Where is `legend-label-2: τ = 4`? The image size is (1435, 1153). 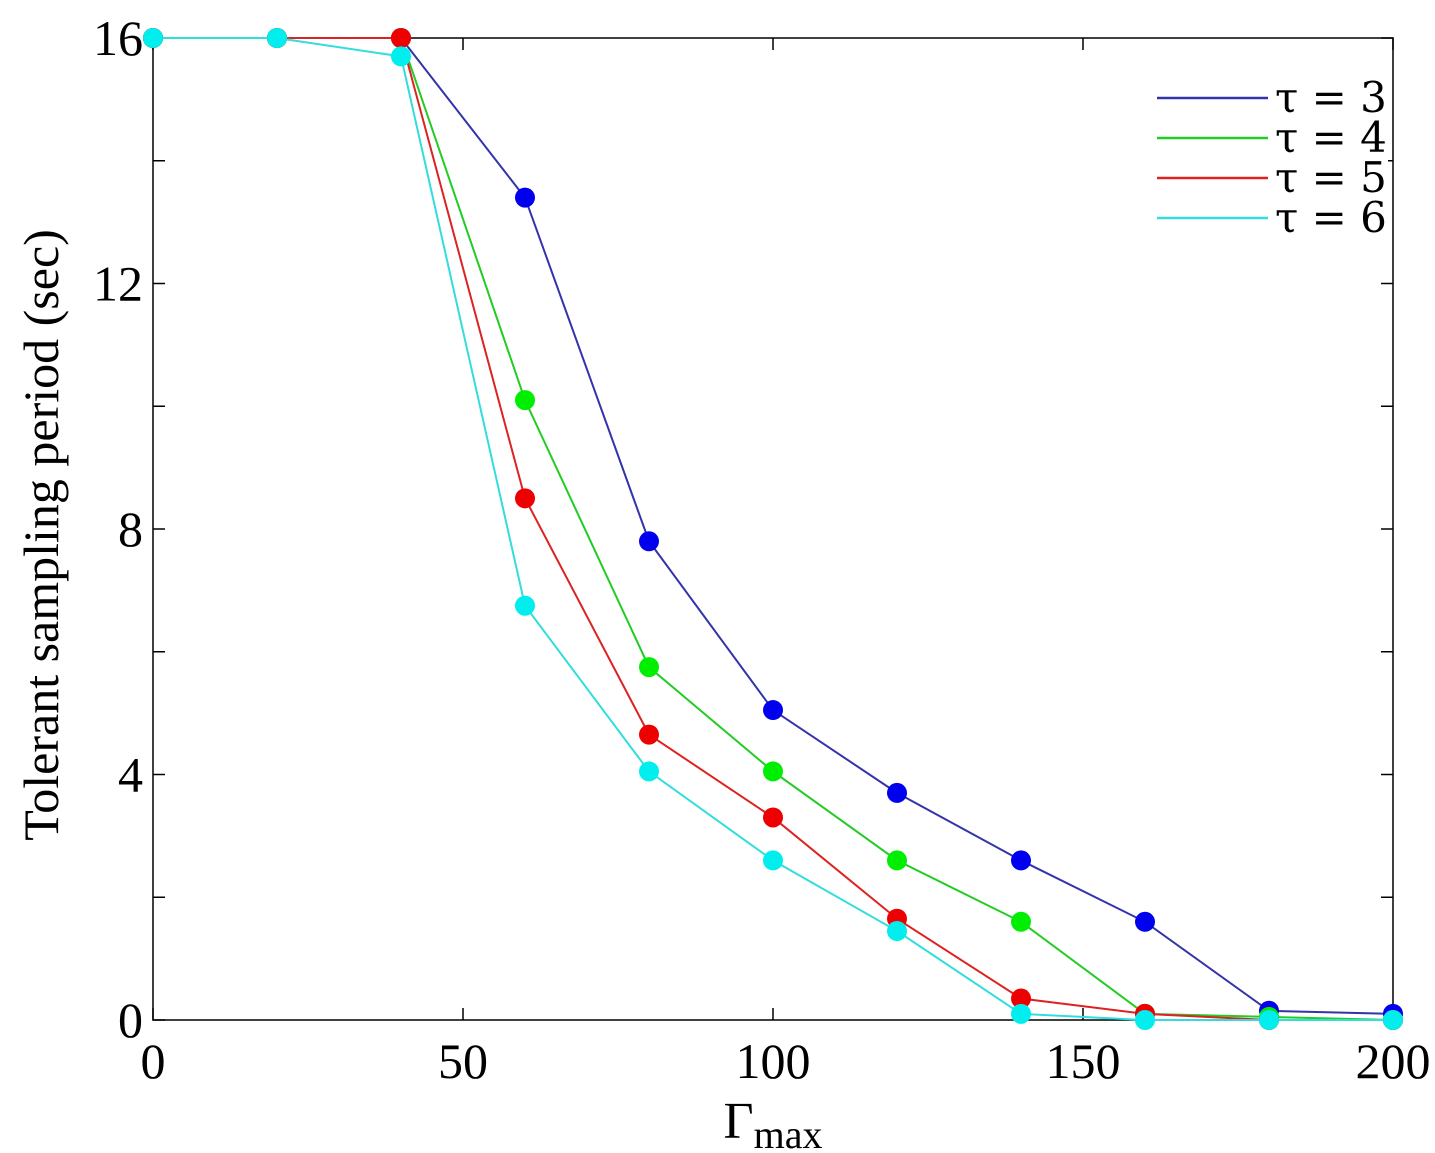 legend-label-2: τ = 4 is located at coordinates (1331, 137).